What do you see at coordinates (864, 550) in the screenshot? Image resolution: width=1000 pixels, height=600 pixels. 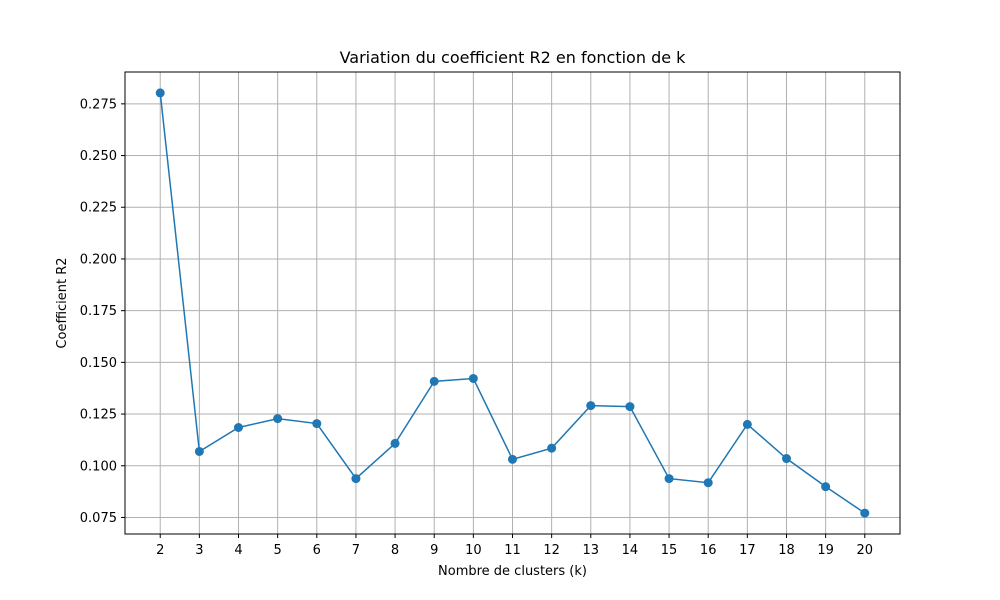 I see `x-tick-label: 20` at bounding box center [864, 550].